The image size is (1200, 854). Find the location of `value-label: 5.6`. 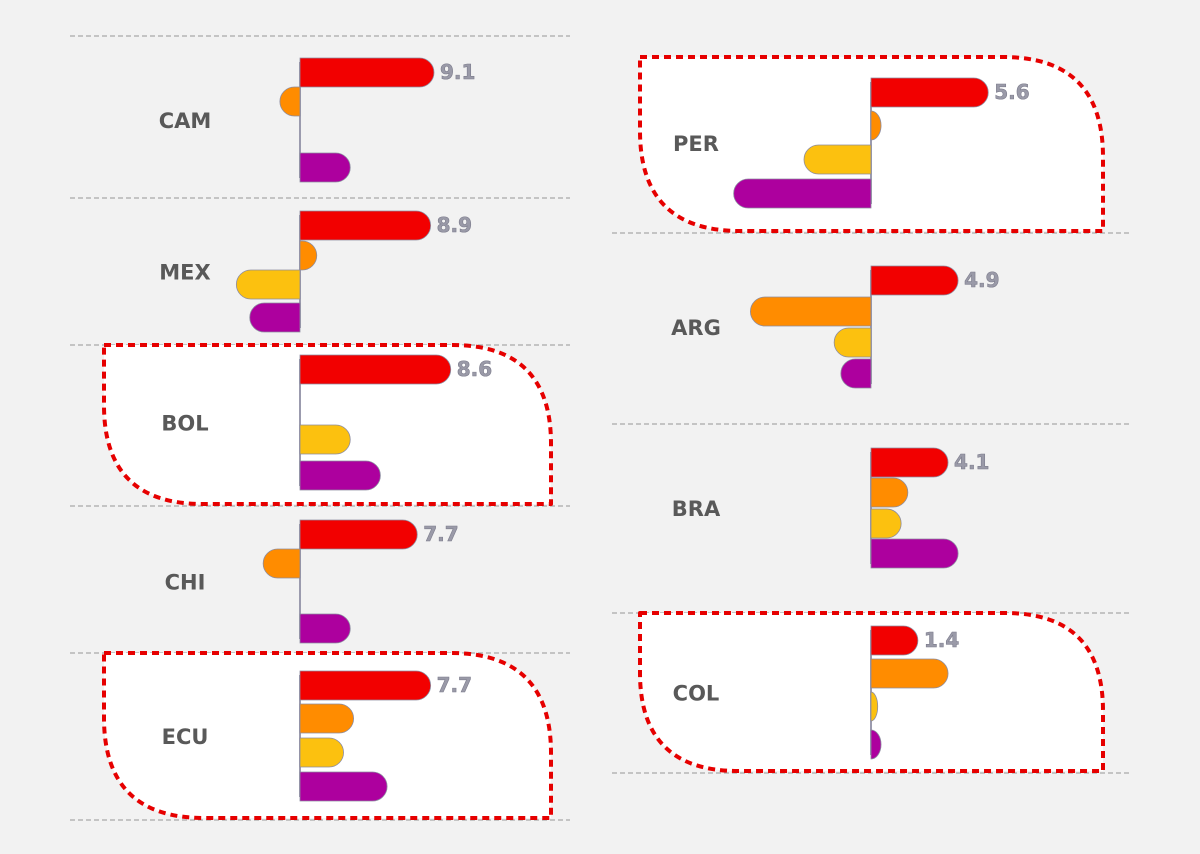

value-label: 5.6 is located at coordinates (1011, 92).